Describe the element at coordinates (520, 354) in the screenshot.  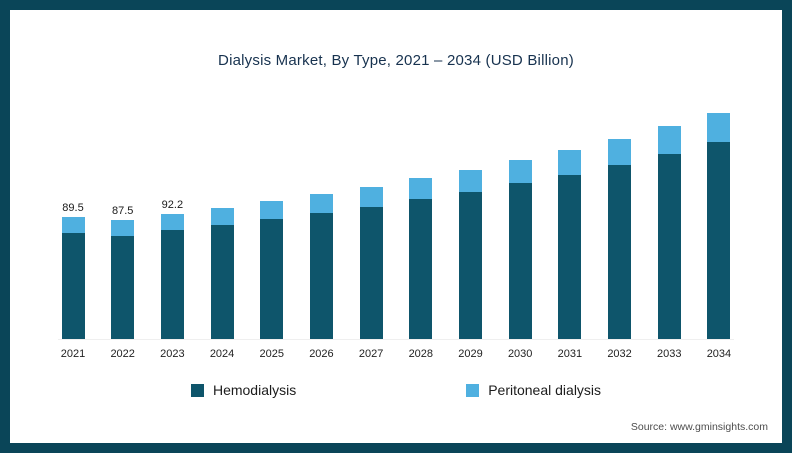
I see `x-axis-label: 2030` at that location.